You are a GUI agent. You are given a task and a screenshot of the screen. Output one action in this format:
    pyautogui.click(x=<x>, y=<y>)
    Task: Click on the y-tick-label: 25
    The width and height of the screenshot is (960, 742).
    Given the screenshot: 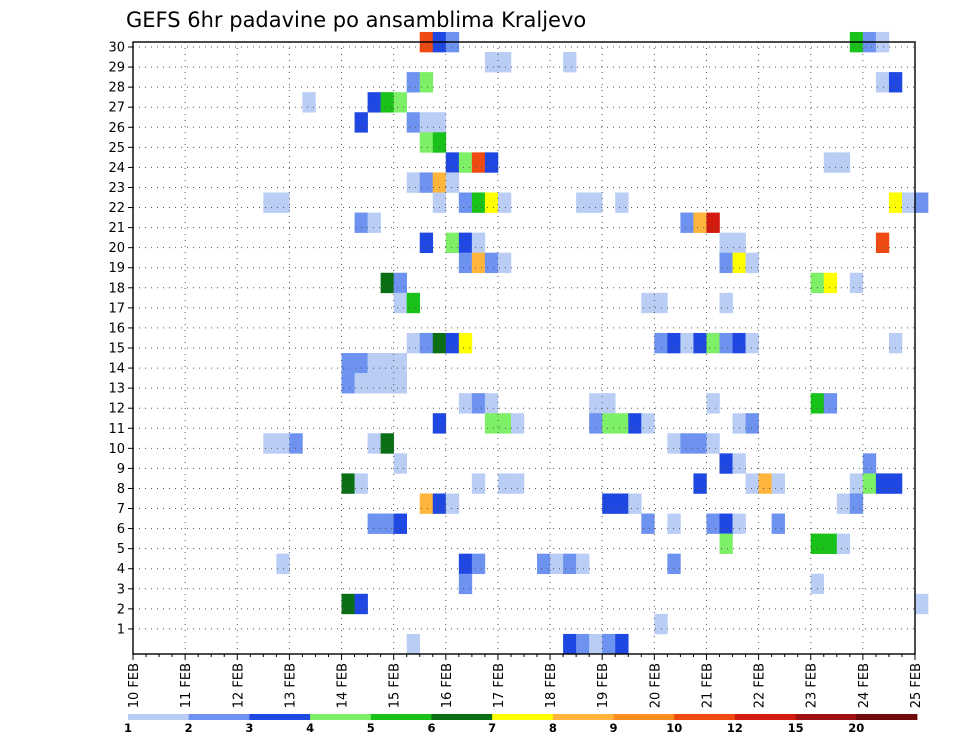 What is the action you would take?
    pyautogui.click(x=116, y=148)
    